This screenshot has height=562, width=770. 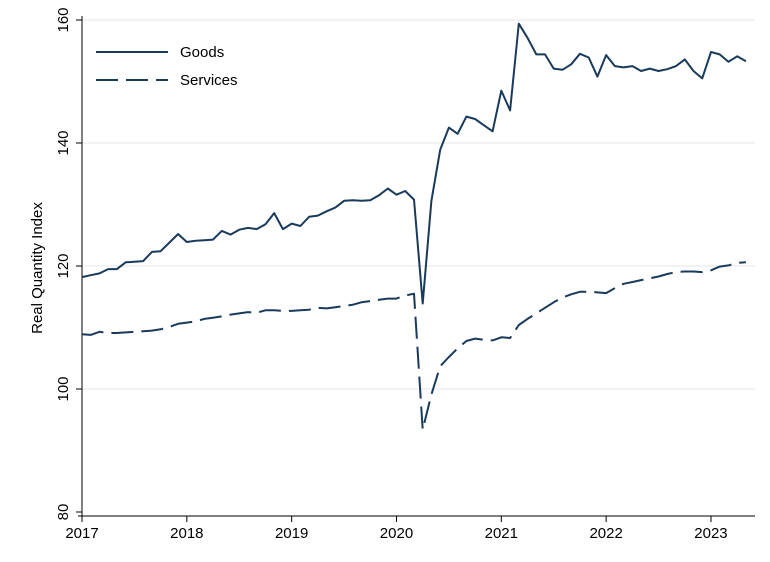 What do you see at coordinates (37, 268) in the screenshot?
I see `y-axis-title: Real Quantity Index` at bounding box center [37, 268].